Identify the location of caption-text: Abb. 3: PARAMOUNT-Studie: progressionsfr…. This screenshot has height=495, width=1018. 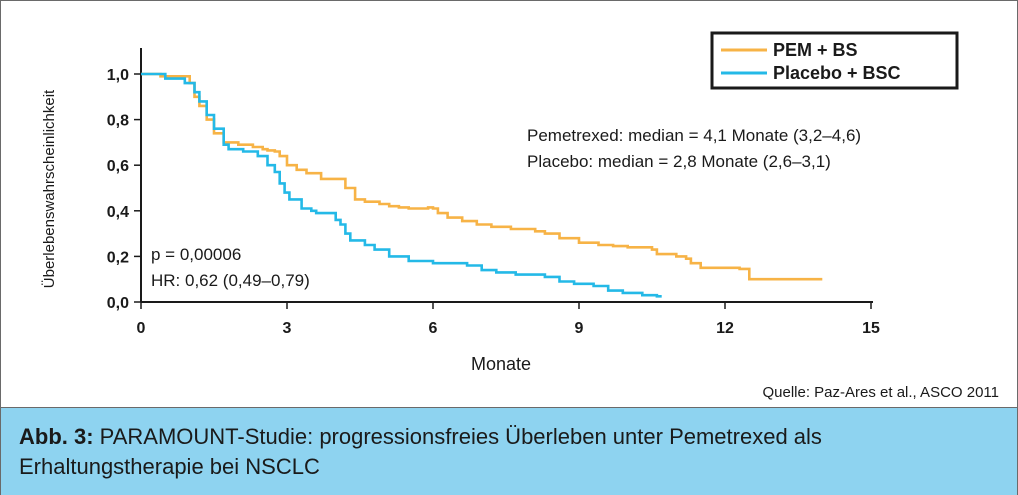
(499, 452).